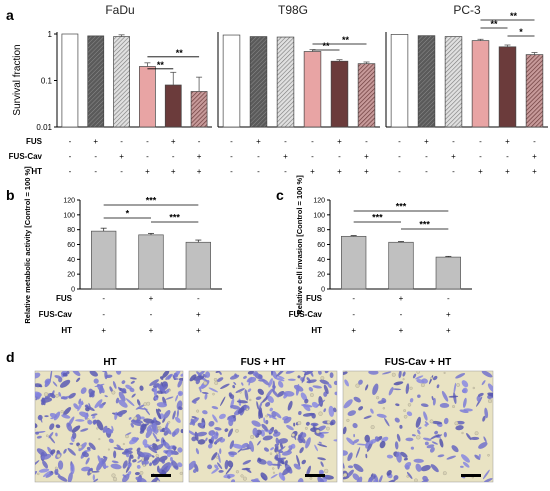 The height and width of the screenshot is (491, 550). I want to click on y-tick-label-invasion: 100, so click(319, 215).